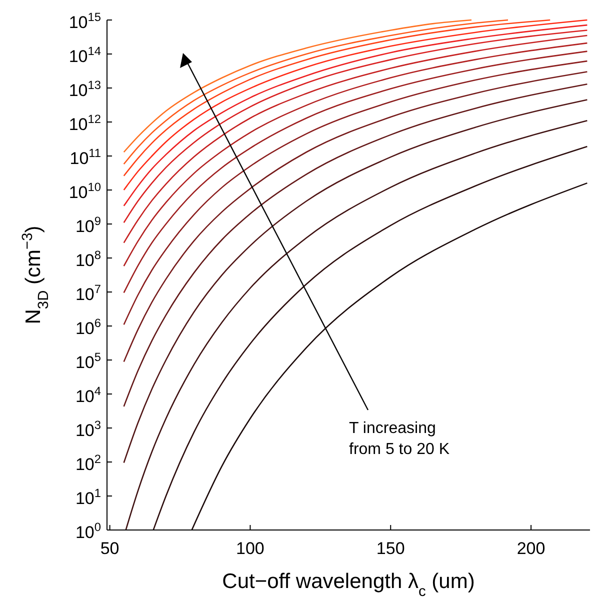  I want to click on y-tick-label: 10$^{14}$, so click(85, 55).